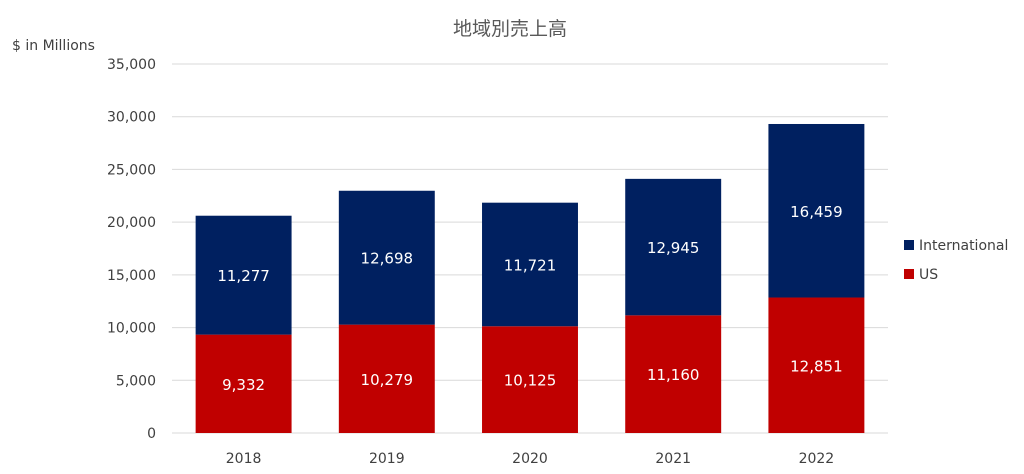 The image size is (1024, 474). I want to click on data-label-us-2022: 12,851, so click(816, 366).